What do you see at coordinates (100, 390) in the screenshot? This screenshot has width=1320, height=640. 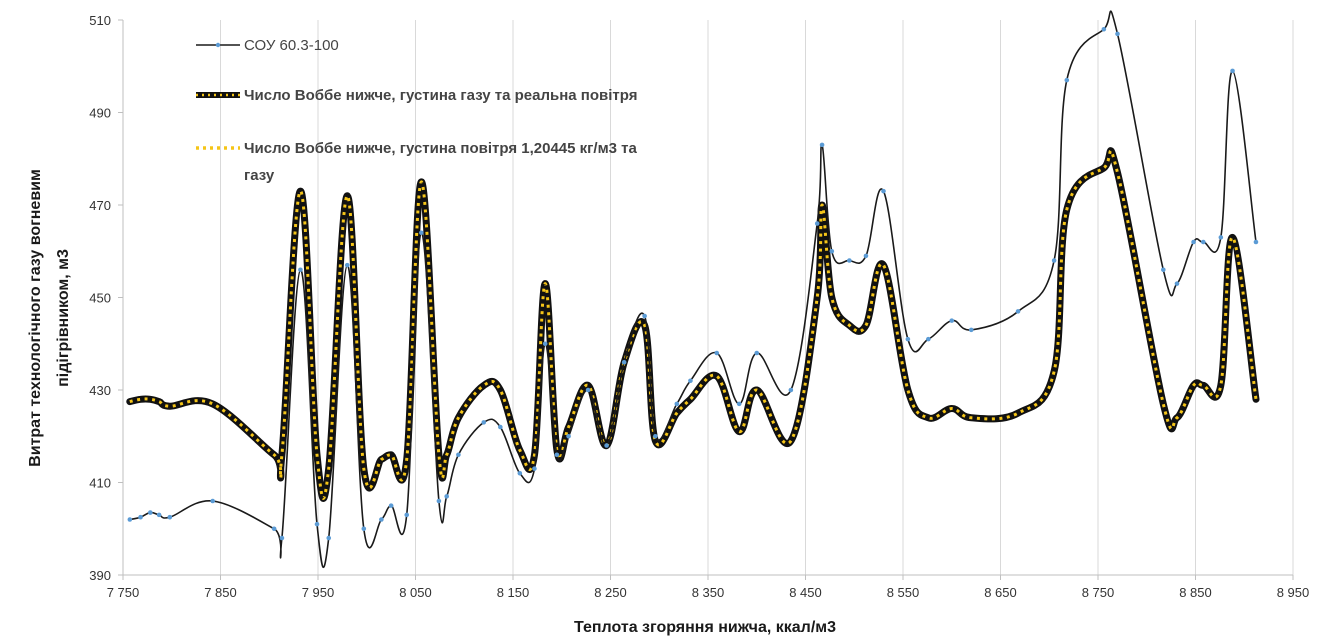 I see `y-tick-label: 430` at bounding box center [100, 390].